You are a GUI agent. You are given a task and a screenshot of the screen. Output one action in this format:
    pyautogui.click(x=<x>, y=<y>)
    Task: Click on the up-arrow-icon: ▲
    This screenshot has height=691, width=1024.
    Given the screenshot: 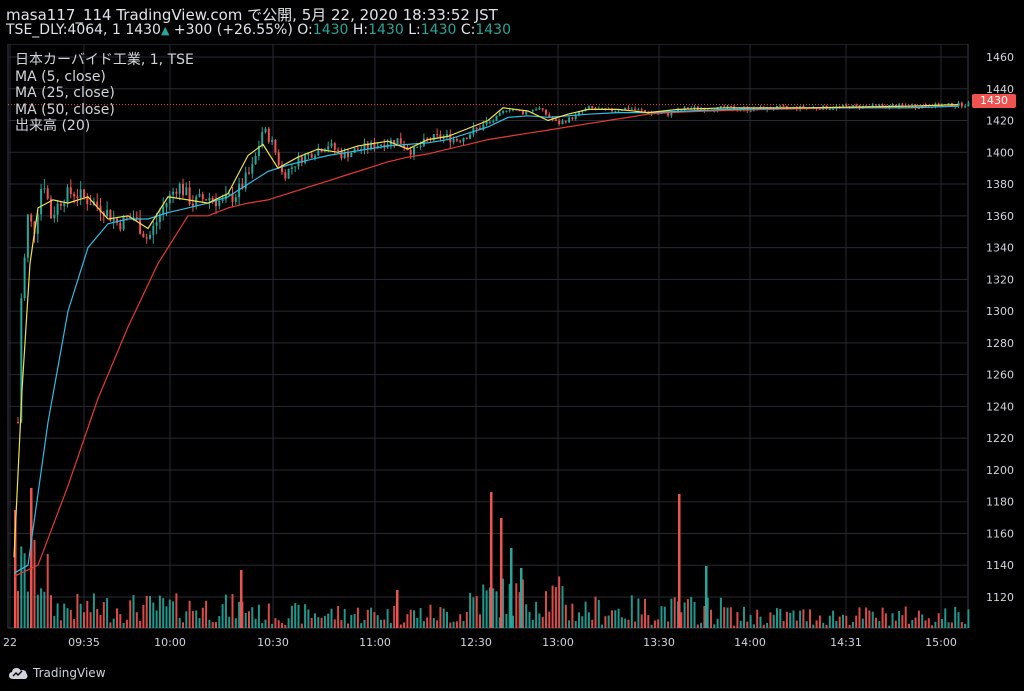 What is the action you would take?
    pyautogui.click(x=165, y=30)
    